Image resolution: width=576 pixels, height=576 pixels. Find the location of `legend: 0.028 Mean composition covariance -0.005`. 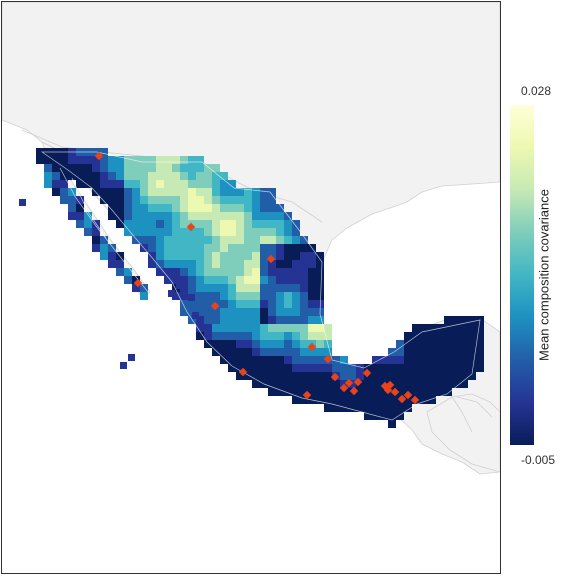

legend: 0.028 Mean composition covariance -0.005 is located at coordinates (540, 280).